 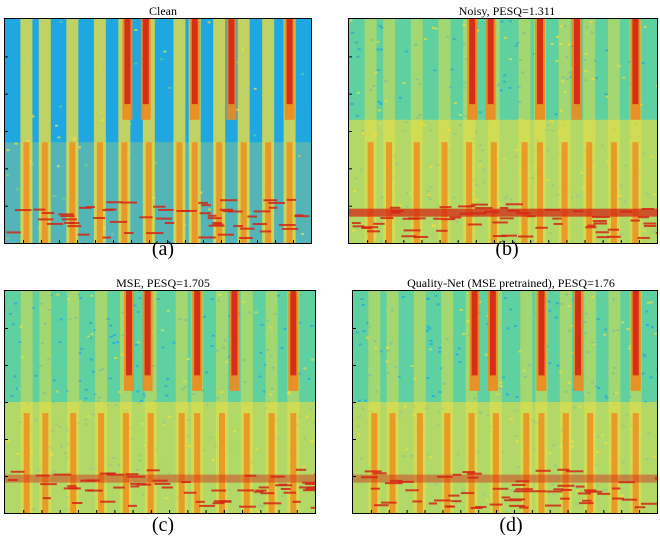 What do you see at coordinates (511, 525) in the screenshot?
I see `panel-label: (d)` at bounding box center [511, 525].